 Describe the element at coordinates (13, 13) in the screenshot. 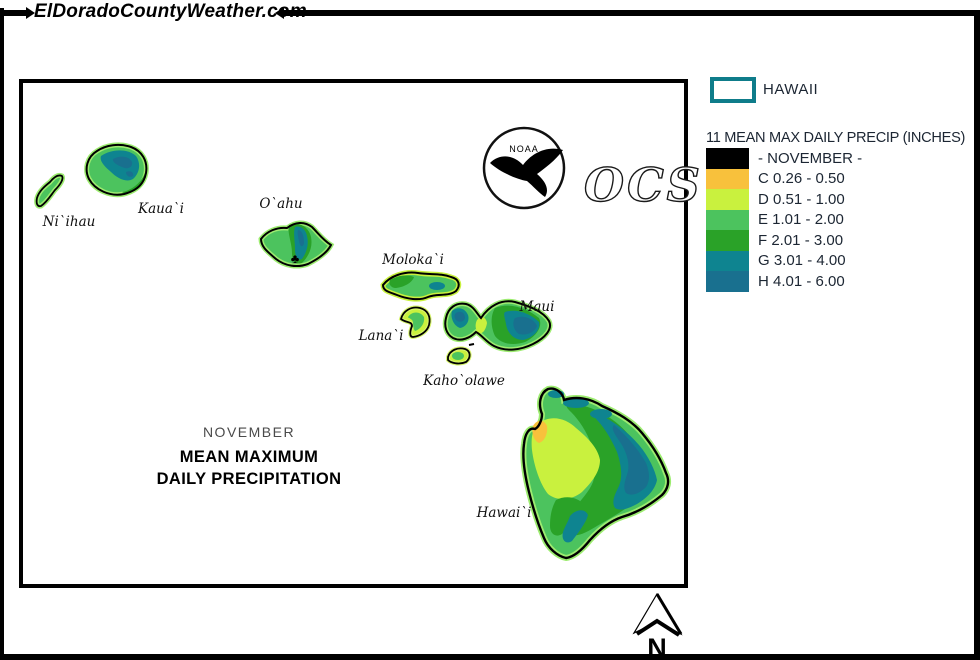

I see `header-rule-left` at that location.